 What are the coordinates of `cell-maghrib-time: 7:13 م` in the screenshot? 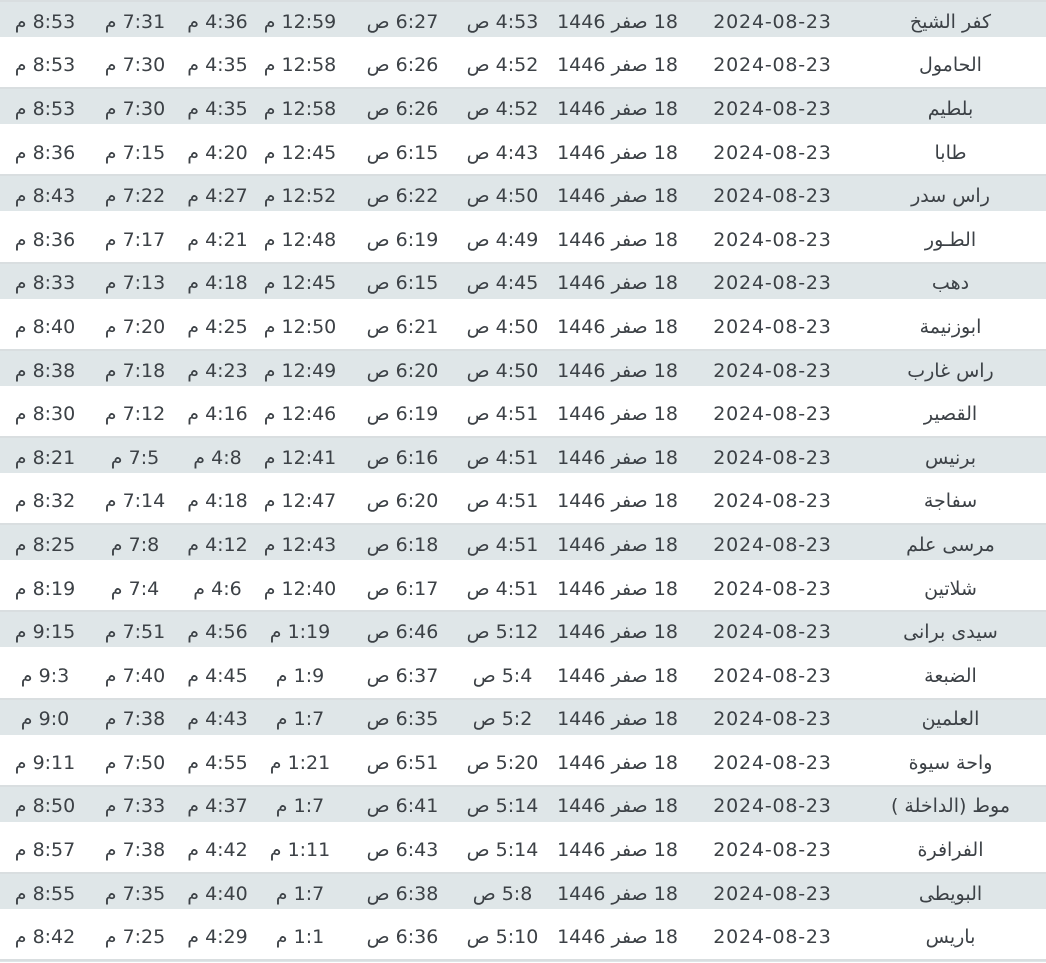 It's located at (135, 283).